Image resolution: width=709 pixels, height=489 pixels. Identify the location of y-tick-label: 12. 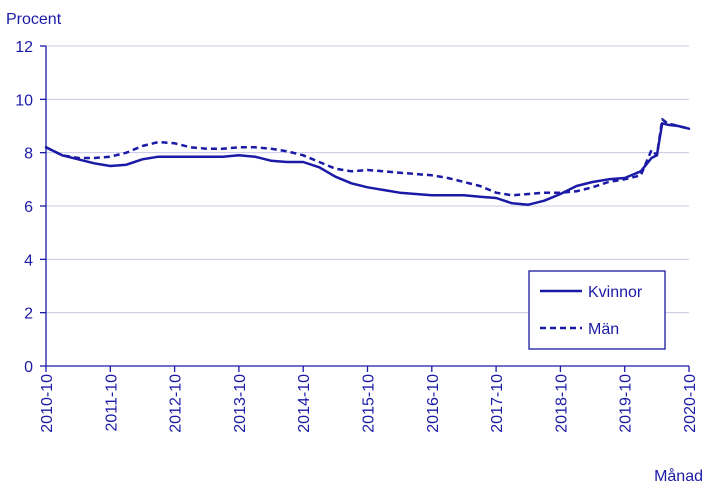
(24, 47).